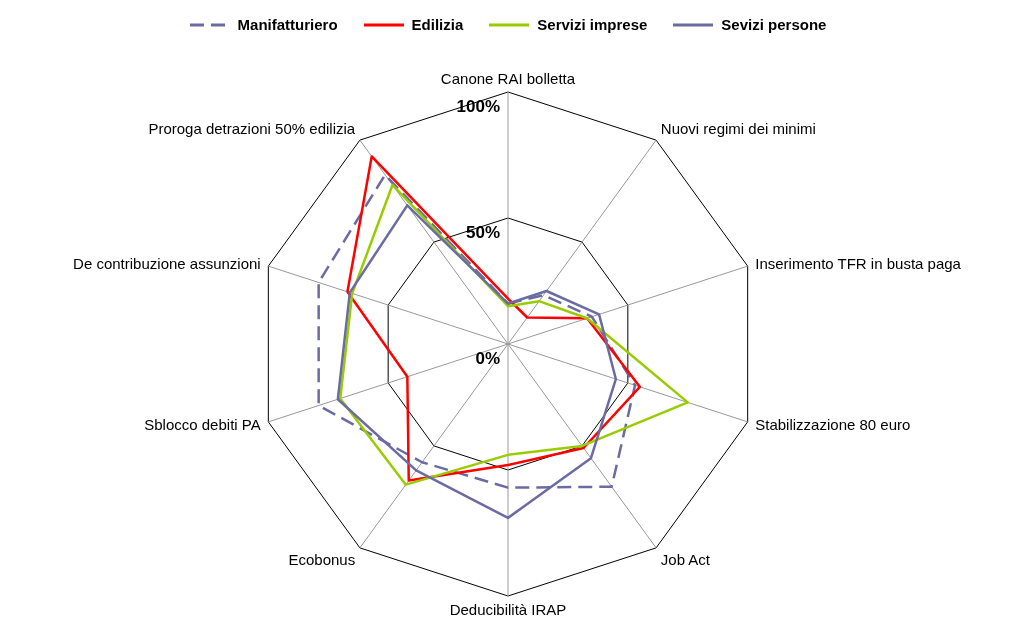 The height and width of the screenshot is (621, 1010). I want to click on spoke-label: Job Act, so click(685, 559).